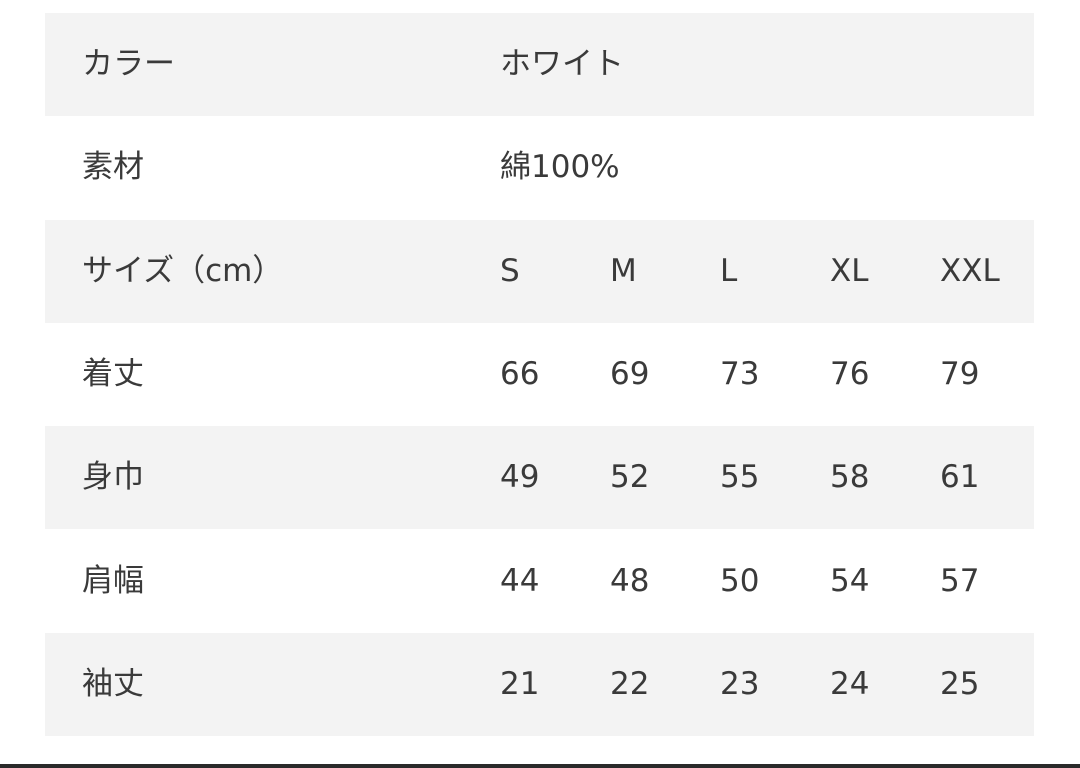 Image resolution: width=1080 pixels, height=768 pixels. Describe the element at coordinates (970, 270) in the screenshot. I see `cell-value: XXL` at that location.